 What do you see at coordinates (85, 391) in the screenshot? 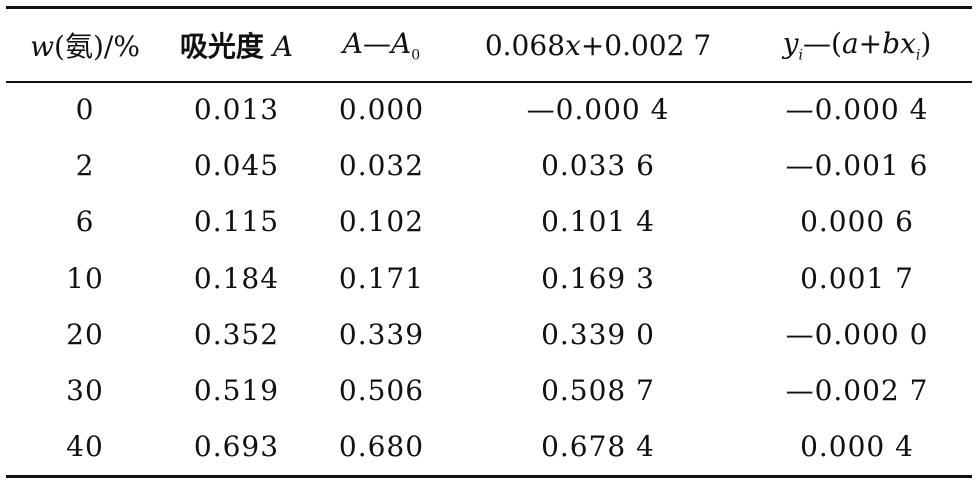
I see `cell-ammonia-fraction: 30` at bounding box center [85, 391].